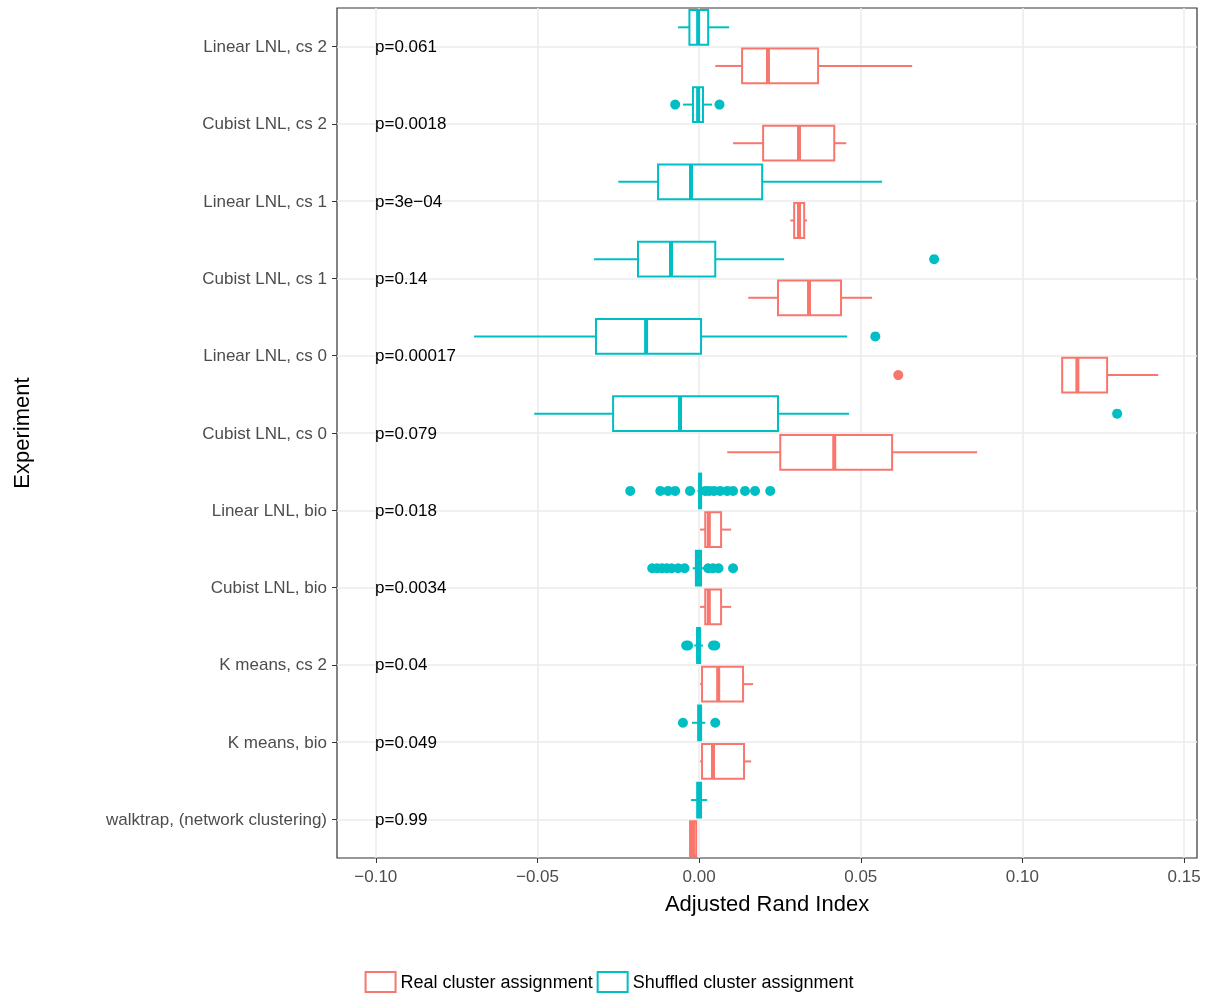  What do you see at coordinates (21, 433) in the screenshot?
I see `y-axis-title: Experiment` at bounding box center [21, 433].